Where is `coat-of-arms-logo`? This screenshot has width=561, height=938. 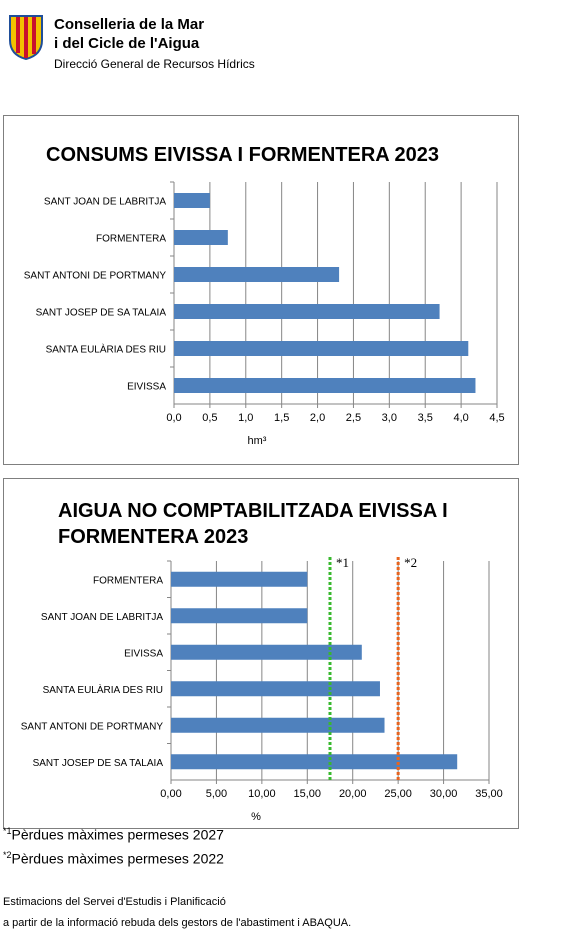
coat-of-arms-logo is located at coordinates (26, 37).